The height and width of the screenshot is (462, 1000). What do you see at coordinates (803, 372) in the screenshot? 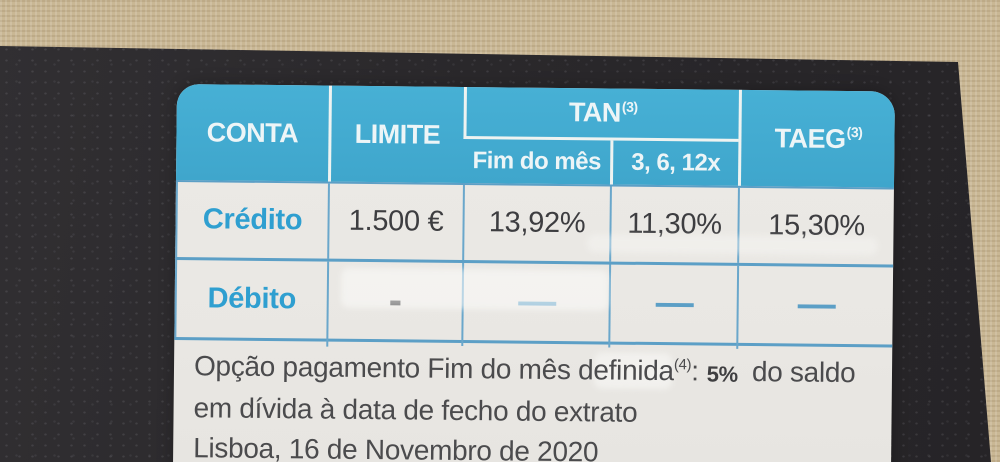
I see `footnote-line-1-suffix: do saldo` at bounding box center [803, 372].